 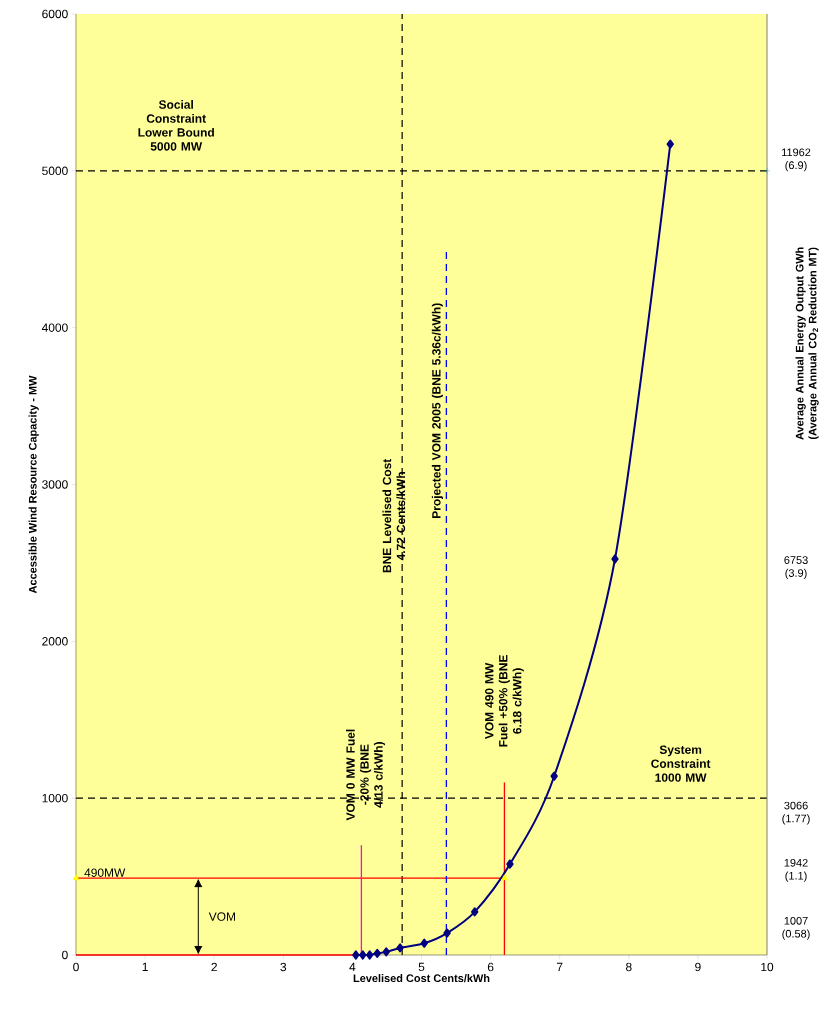 What do you see at coordinates (145, 966) in the screenshot?
I see `x-tick-label: 1` at bounding box center [145, 966].